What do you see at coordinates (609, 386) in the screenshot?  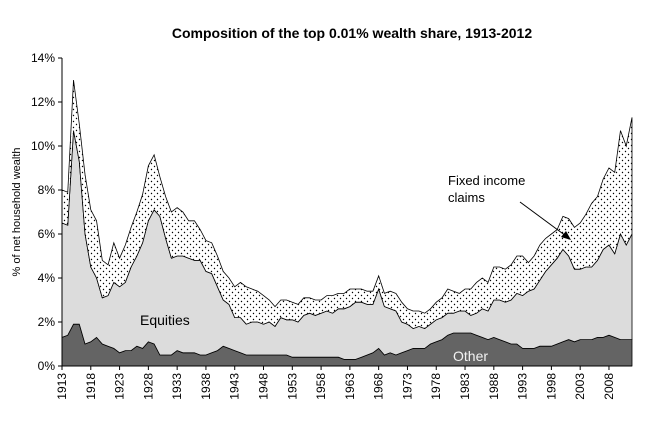 I see `x-tick-label: 2008` at bounding box center [609, 386].